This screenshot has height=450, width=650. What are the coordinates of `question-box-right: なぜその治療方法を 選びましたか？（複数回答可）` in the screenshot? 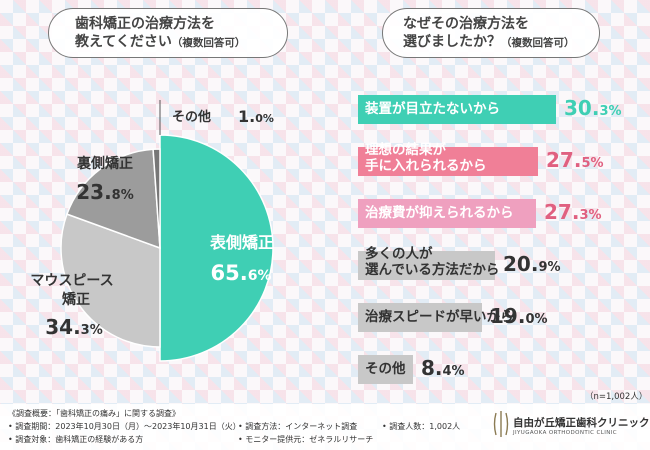 It's located at (491, 33).